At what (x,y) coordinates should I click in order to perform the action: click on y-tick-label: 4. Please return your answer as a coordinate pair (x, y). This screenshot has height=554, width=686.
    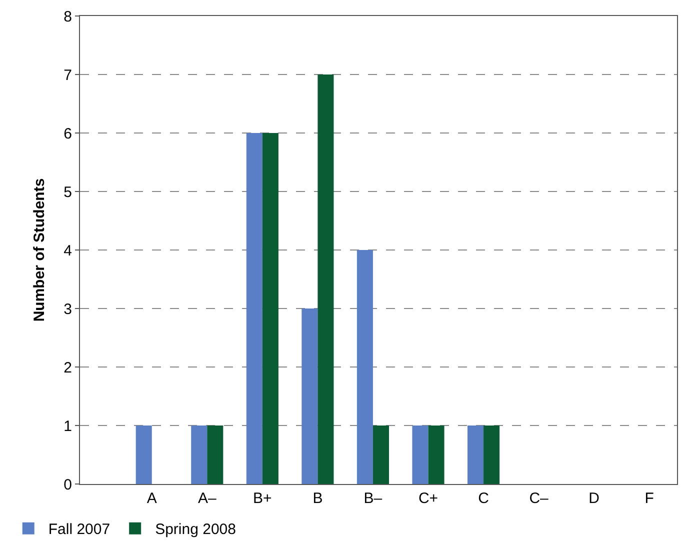
    Looking at the image, I should click on (68, 251).